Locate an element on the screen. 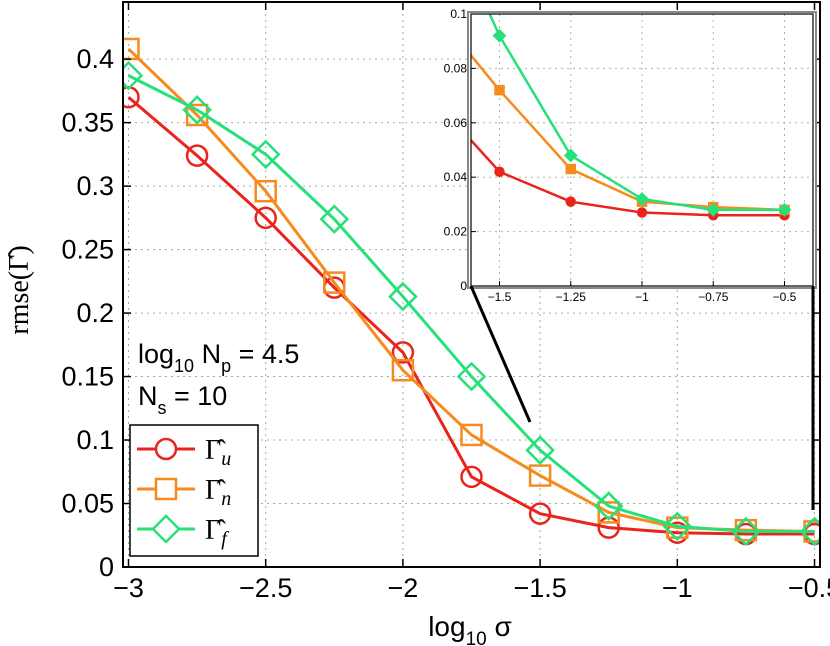 The height and width of the screenshot is (646, 830). inset-x-tick-label: −1 is located at coordinates (642, 297).